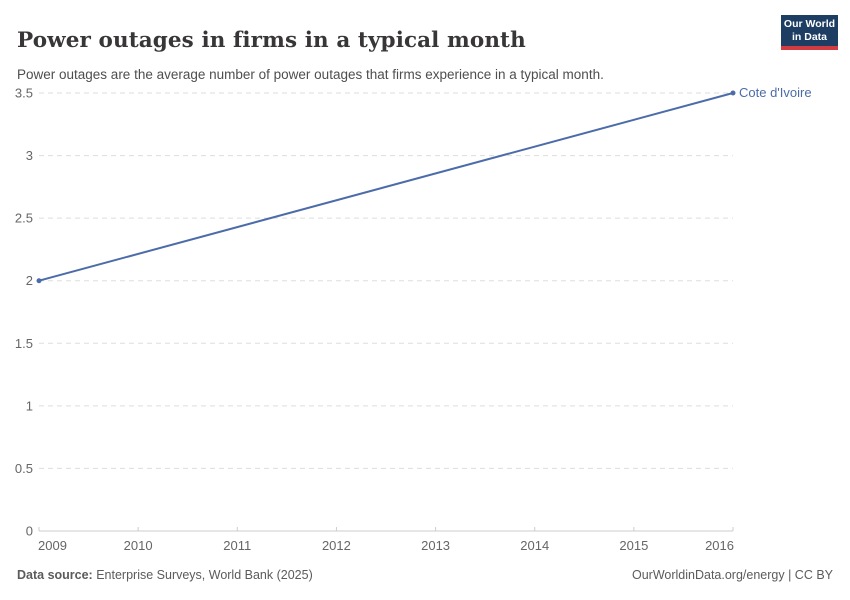 The image size is (850, 600). What do you see at coordinates (29, 280) in the screenshot?
I see `y-axis-tick-label: 2` at bounding box center [29, 280].